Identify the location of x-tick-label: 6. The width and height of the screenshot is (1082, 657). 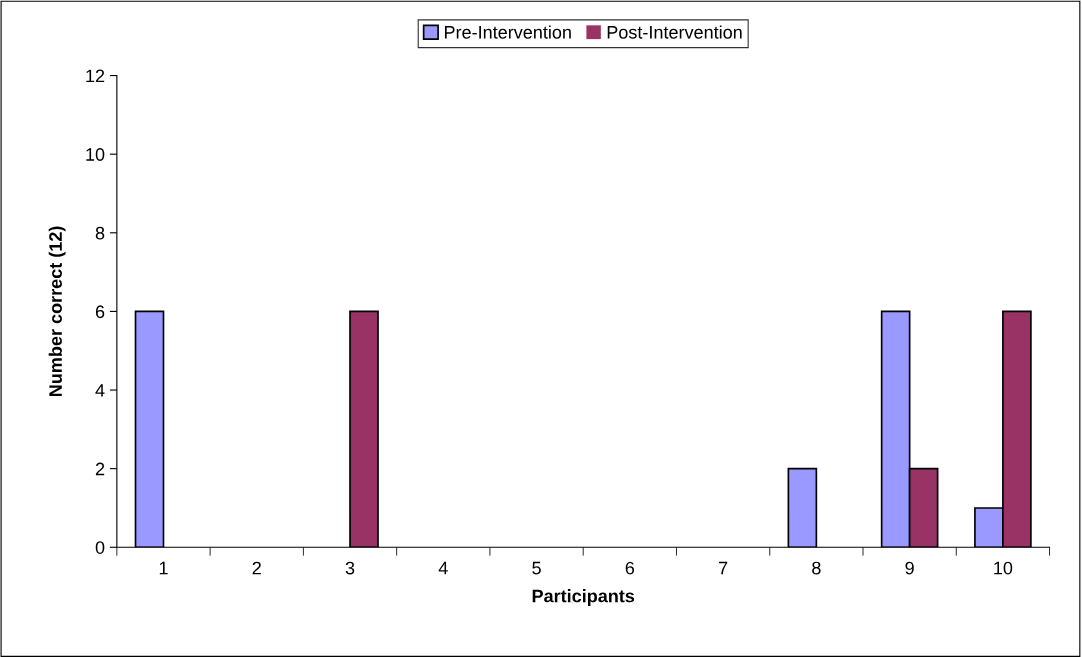
(630, 568).